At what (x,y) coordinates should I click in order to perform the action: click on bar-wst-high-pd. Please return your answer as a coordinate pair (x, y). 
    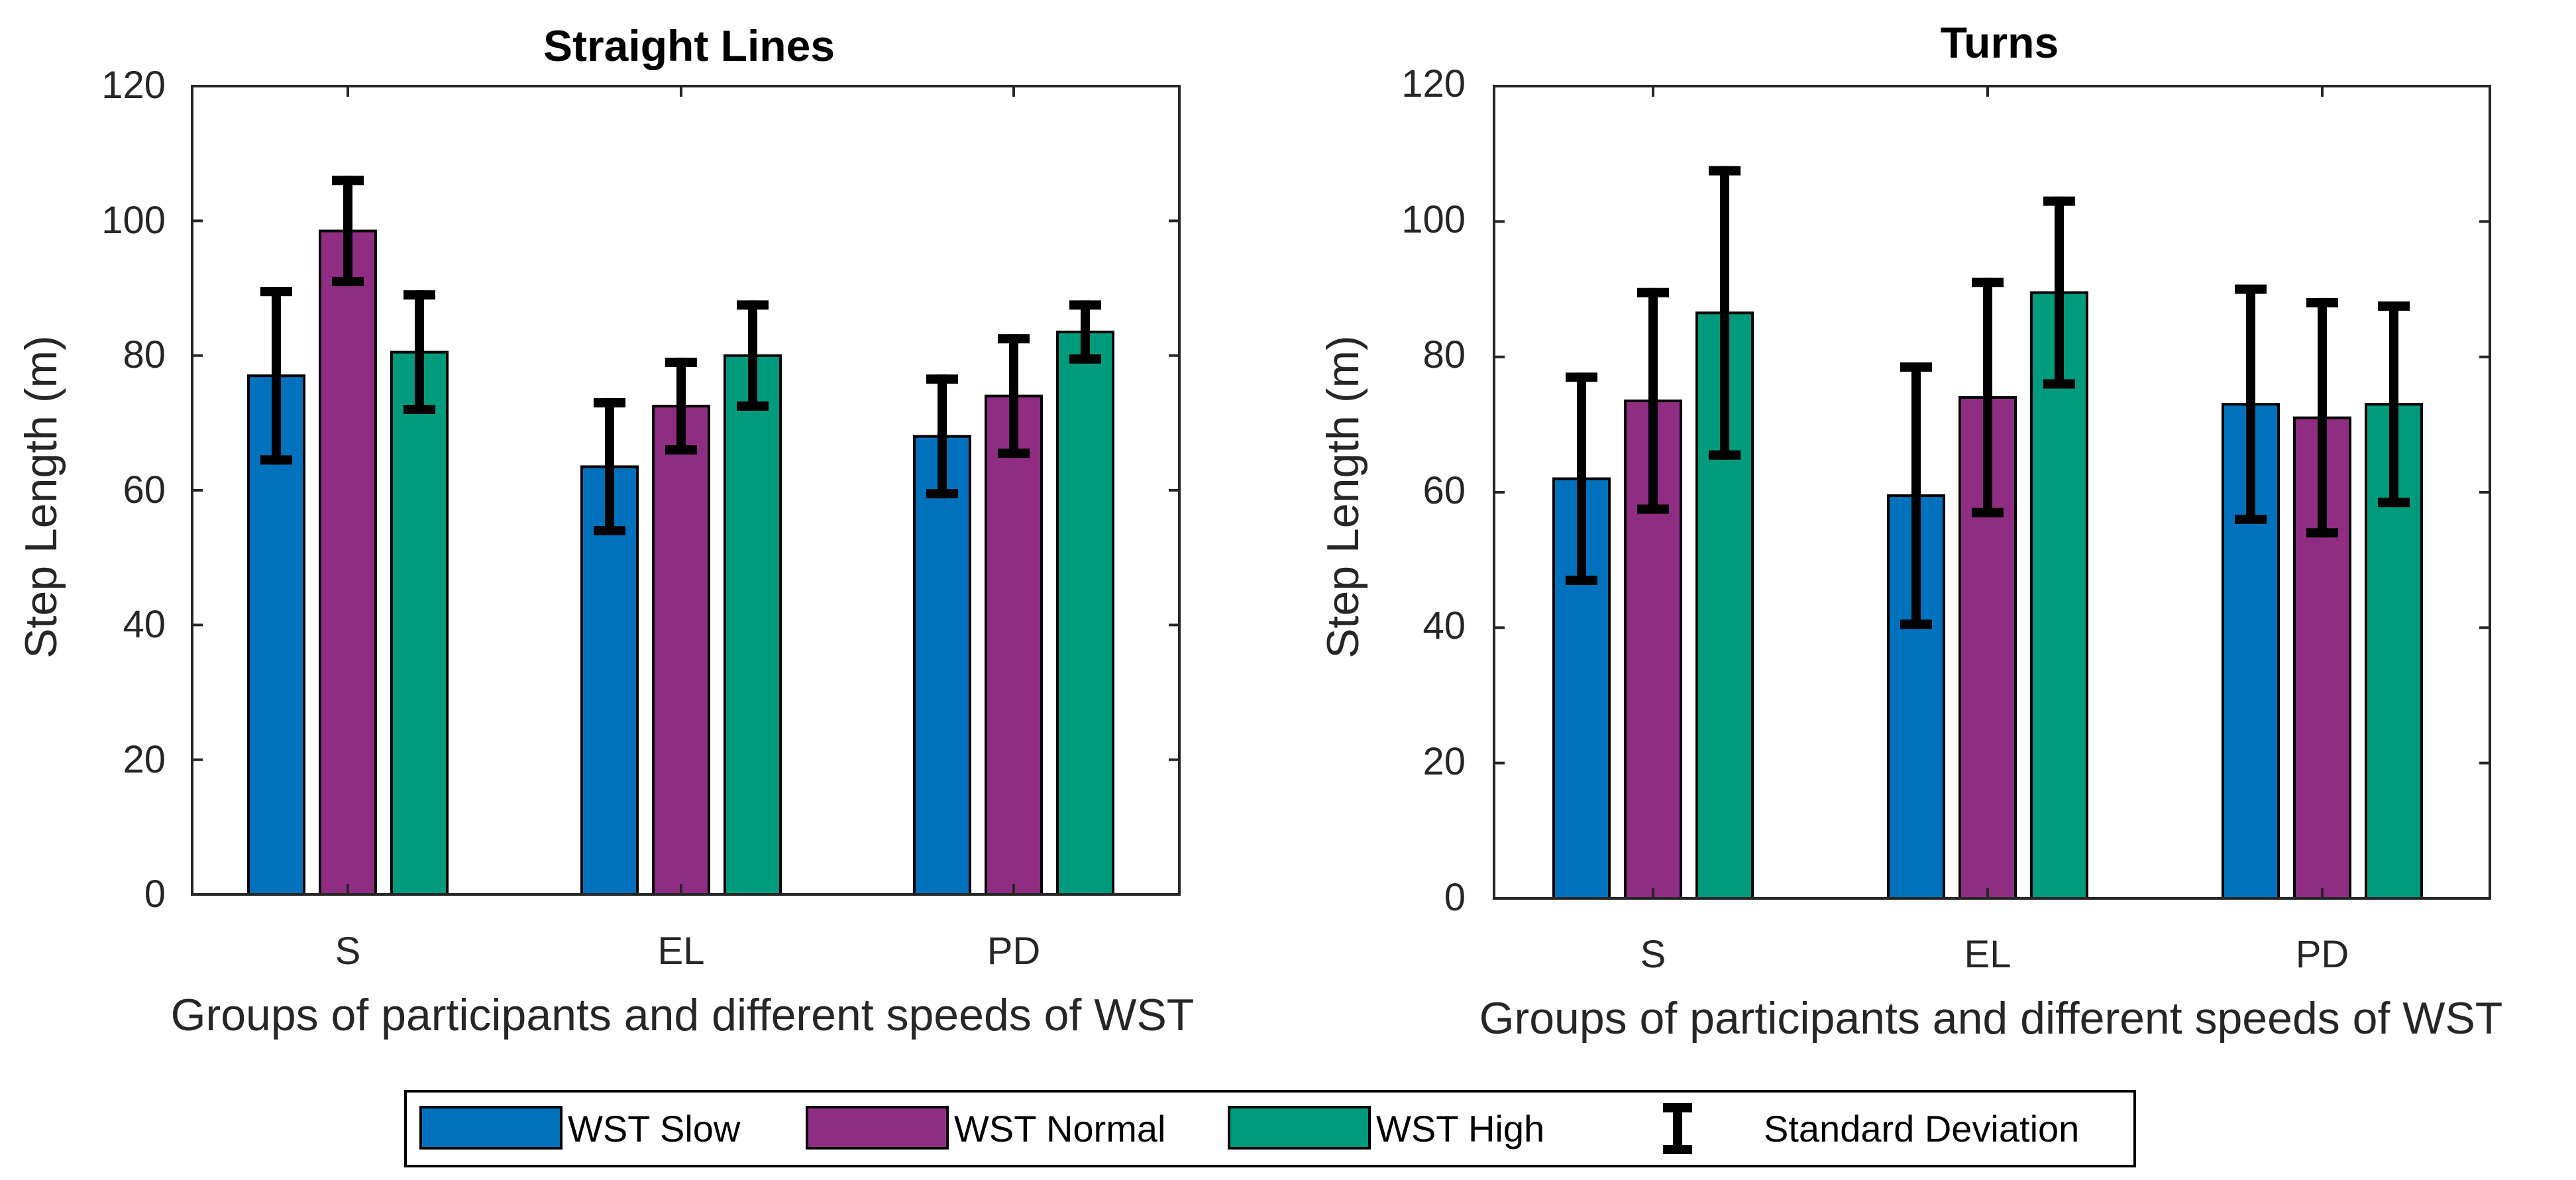
    Looking at the image, I should click on (1085, 613).